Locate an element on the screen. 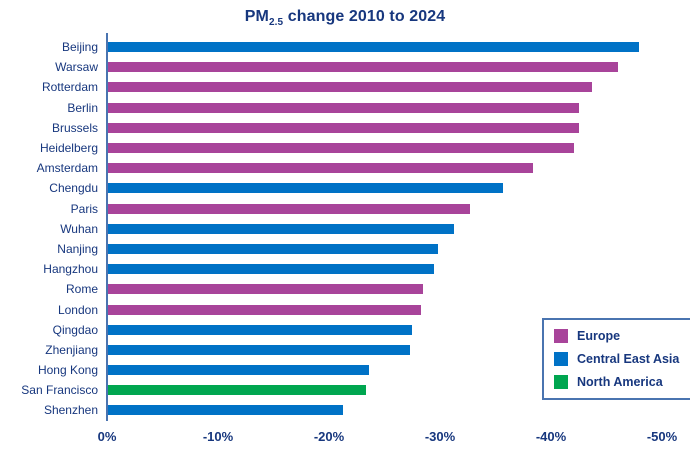 The image size is (690, 452). city-label-amsterdam: Amsterdam is located at coordinates (67, 168).